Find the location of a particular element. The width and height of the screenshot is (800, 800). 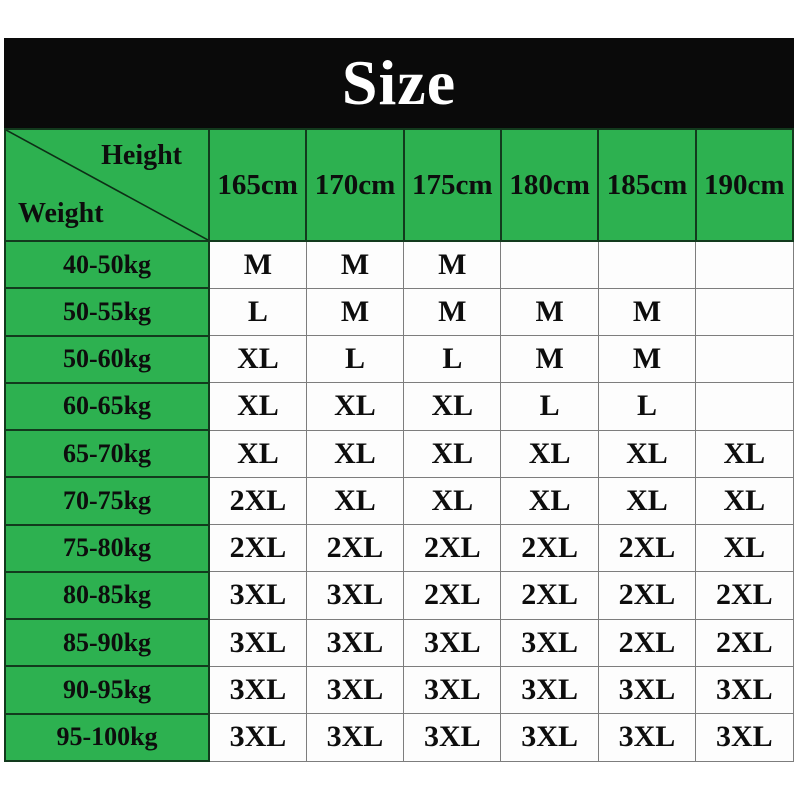

weight-range-cell: 85-90kg is located at coordinates (107, 643).